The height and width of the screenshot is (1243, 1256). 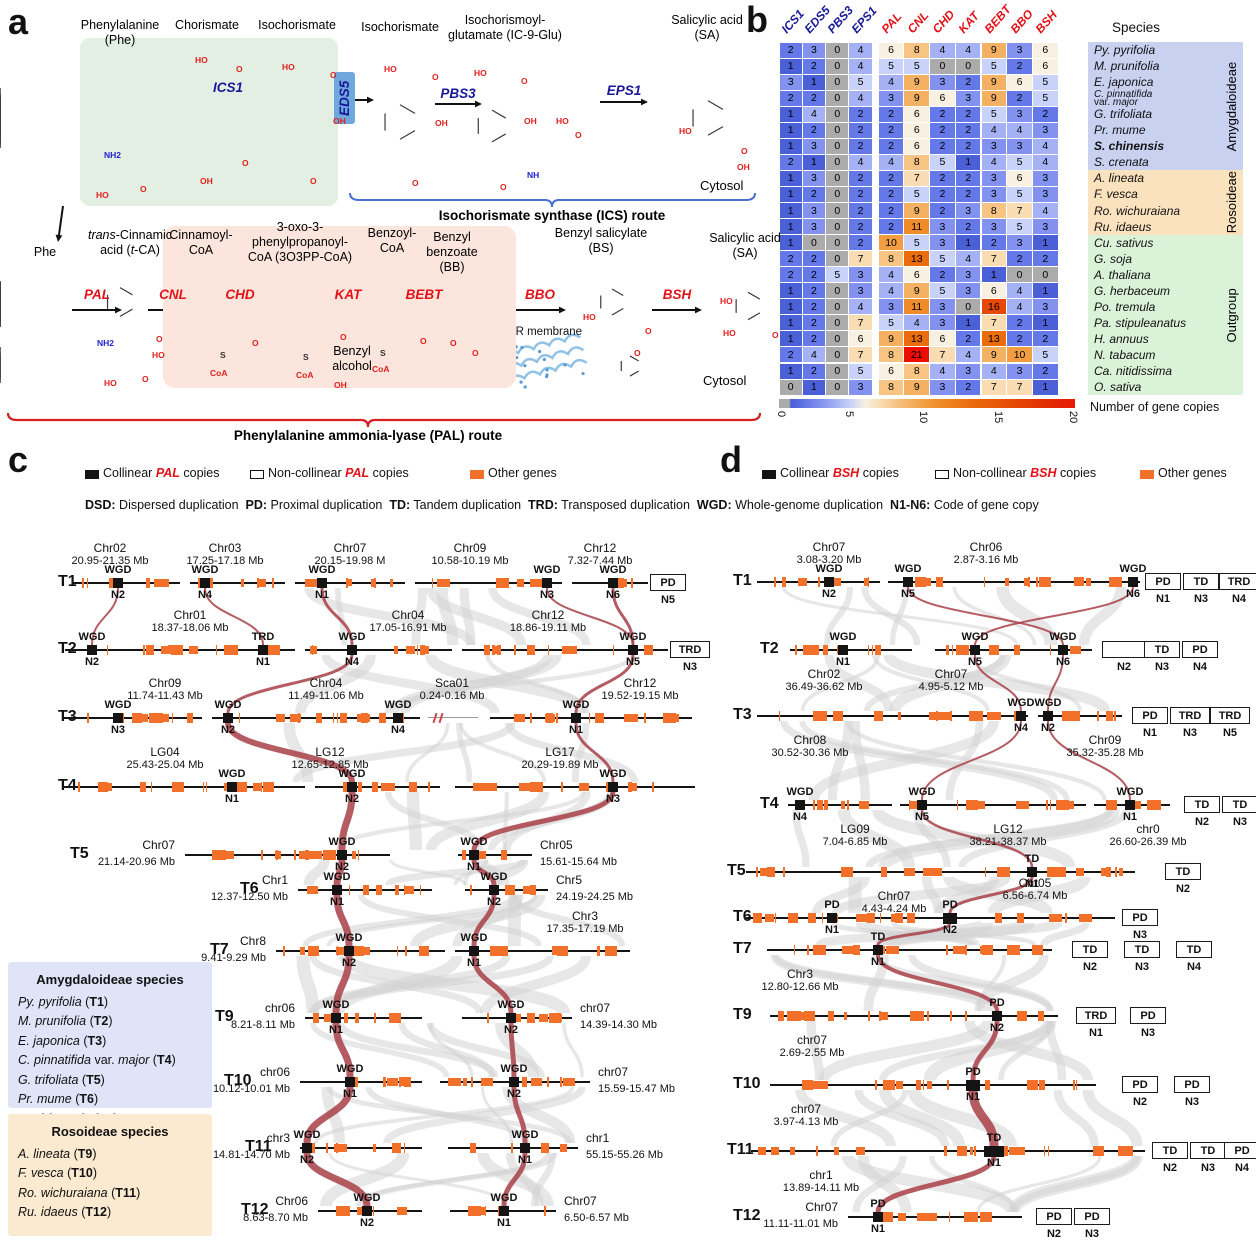 What do you see at coordinates (832, 930) in the screenshot?
I see `gene-copy-code: N1` at bounding box center [832, 930].